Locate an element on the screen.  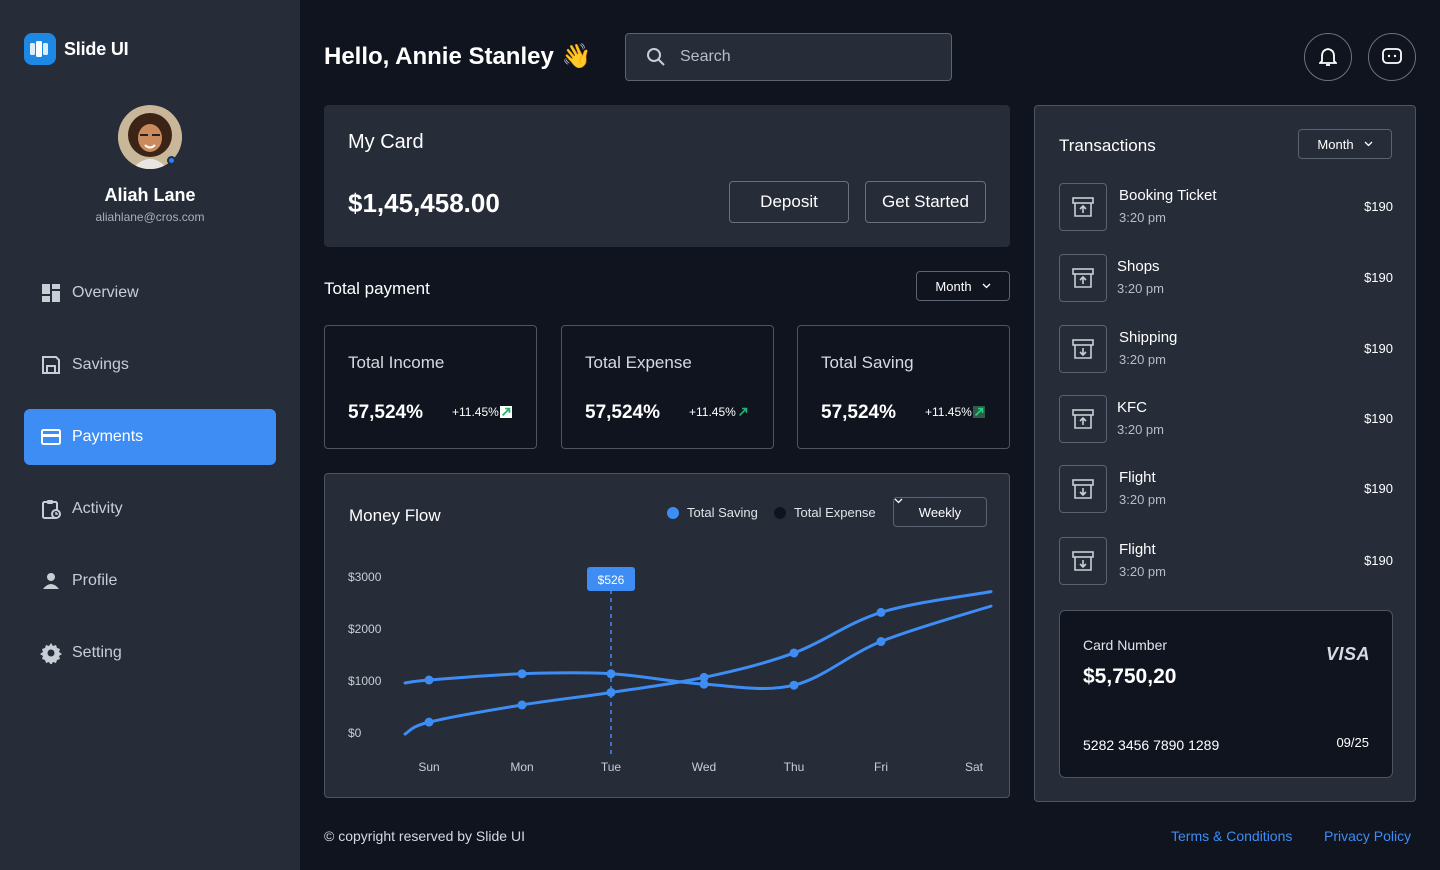
transaction-item: KFC 3:20 pm $190 is located at coordinates (1226, 419).